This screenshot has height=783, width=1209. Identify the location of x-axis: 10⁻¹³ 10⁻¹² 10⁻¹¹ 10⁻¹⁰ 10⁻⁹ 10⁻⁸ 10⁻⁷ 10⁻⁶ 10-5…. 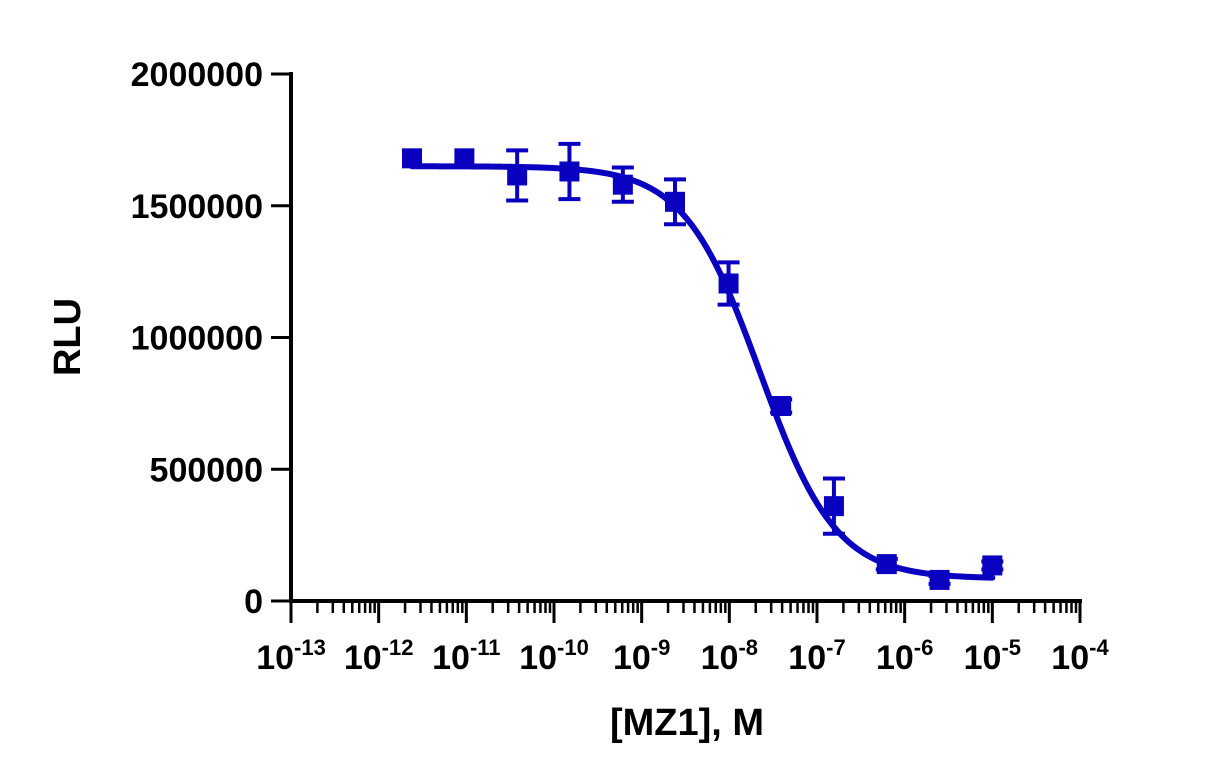
(682, 638).